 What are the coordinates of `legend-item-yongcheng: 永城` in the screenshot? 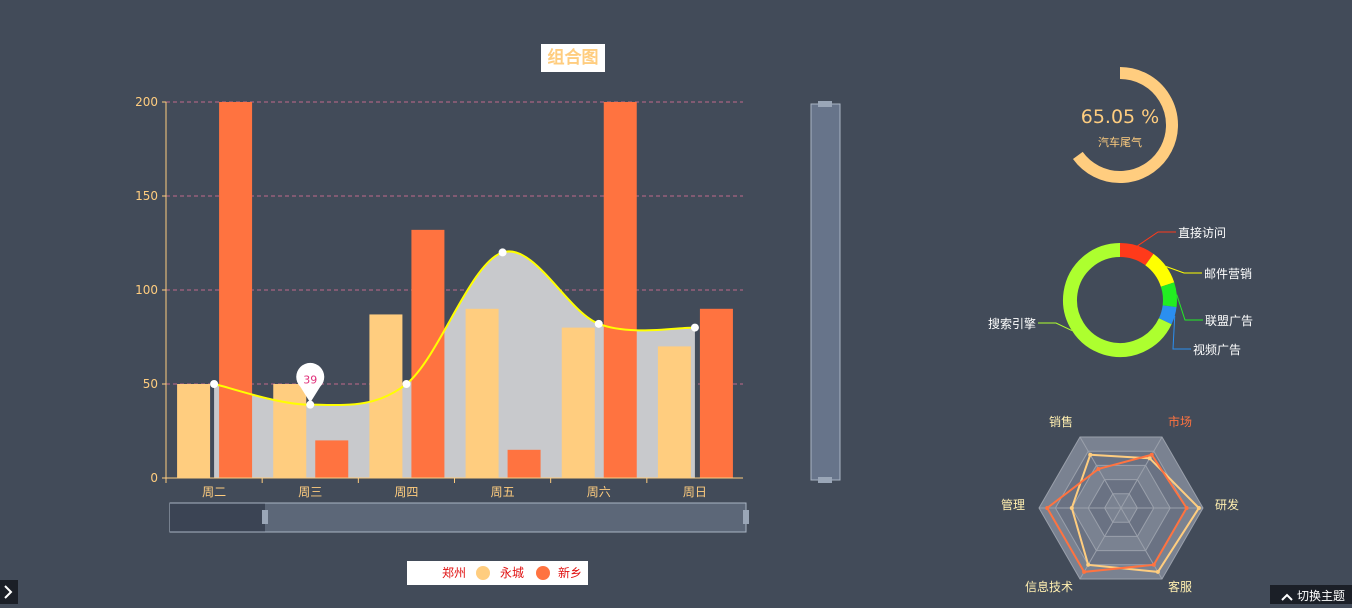 It's located at (512, 573).